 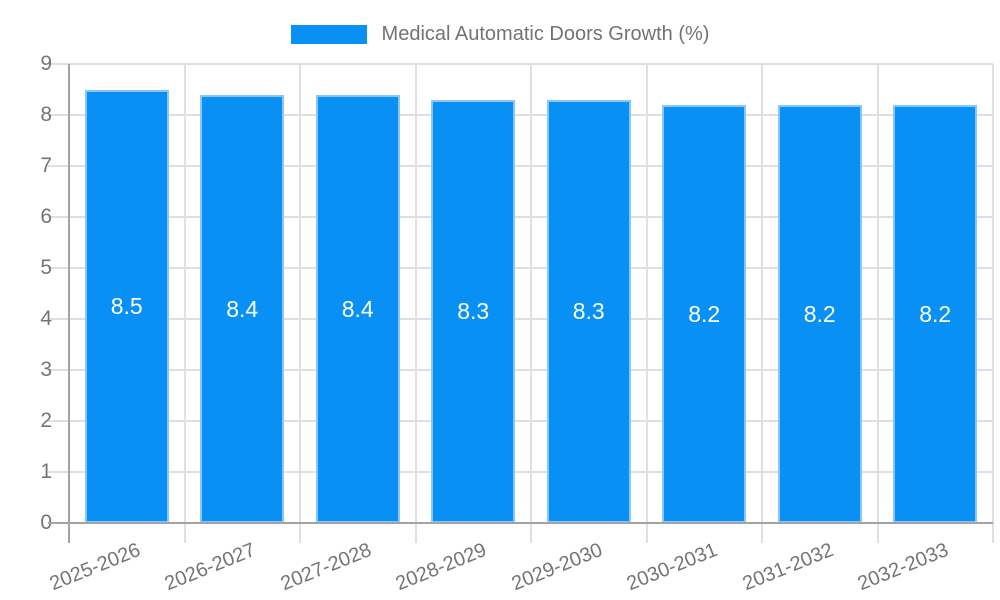 I want to click on y-axis-tick-label: 5, so click(x=46, y=267).